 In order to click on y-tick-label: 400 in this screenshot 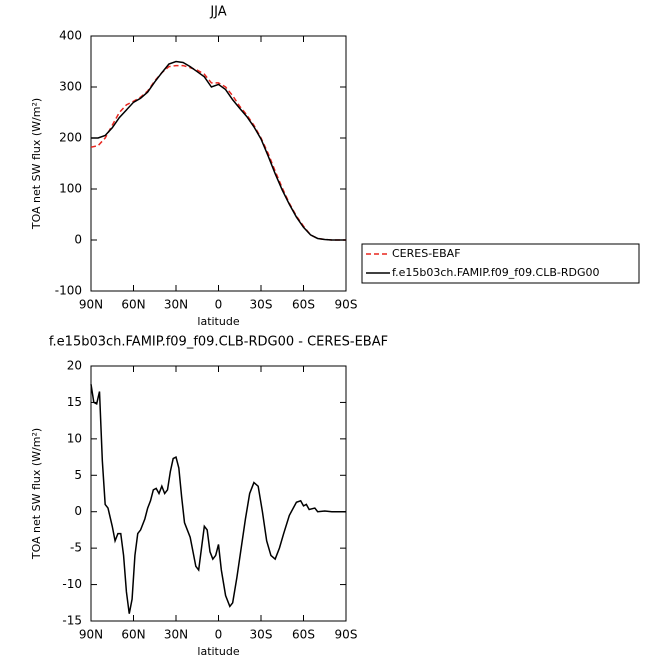, I will do `click(70, 36)`.